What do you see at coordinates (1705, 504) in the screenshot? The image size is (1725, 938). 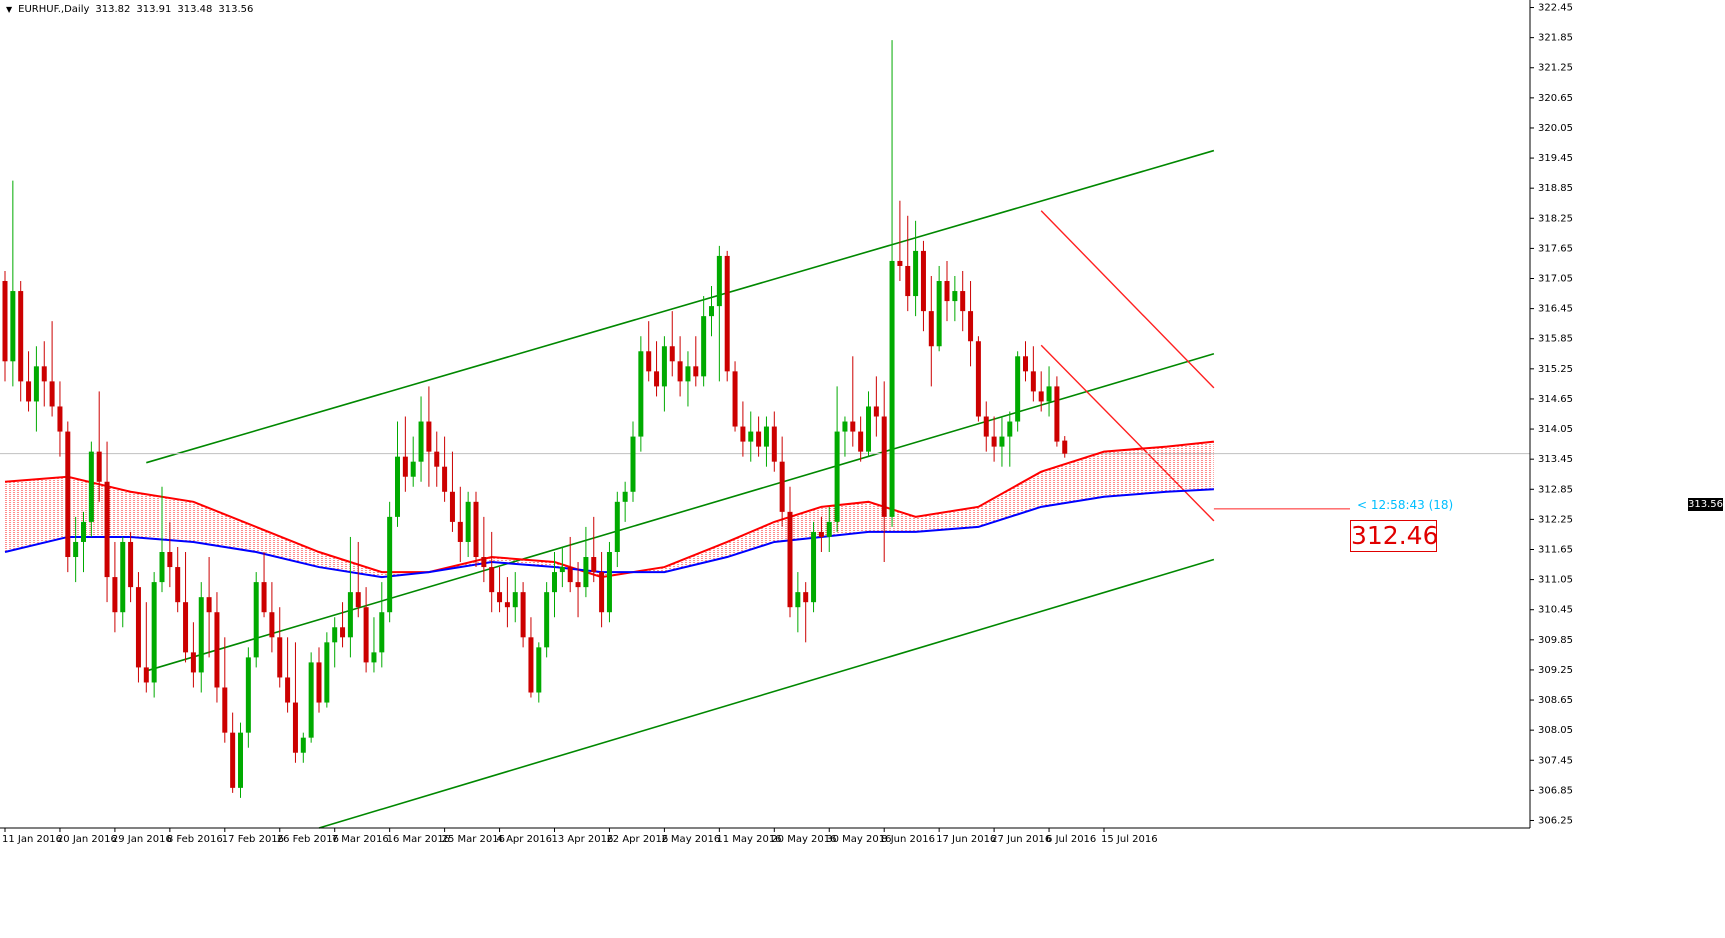 I see `last-price-tag: 313.56` at bounding box center [1705, 504].